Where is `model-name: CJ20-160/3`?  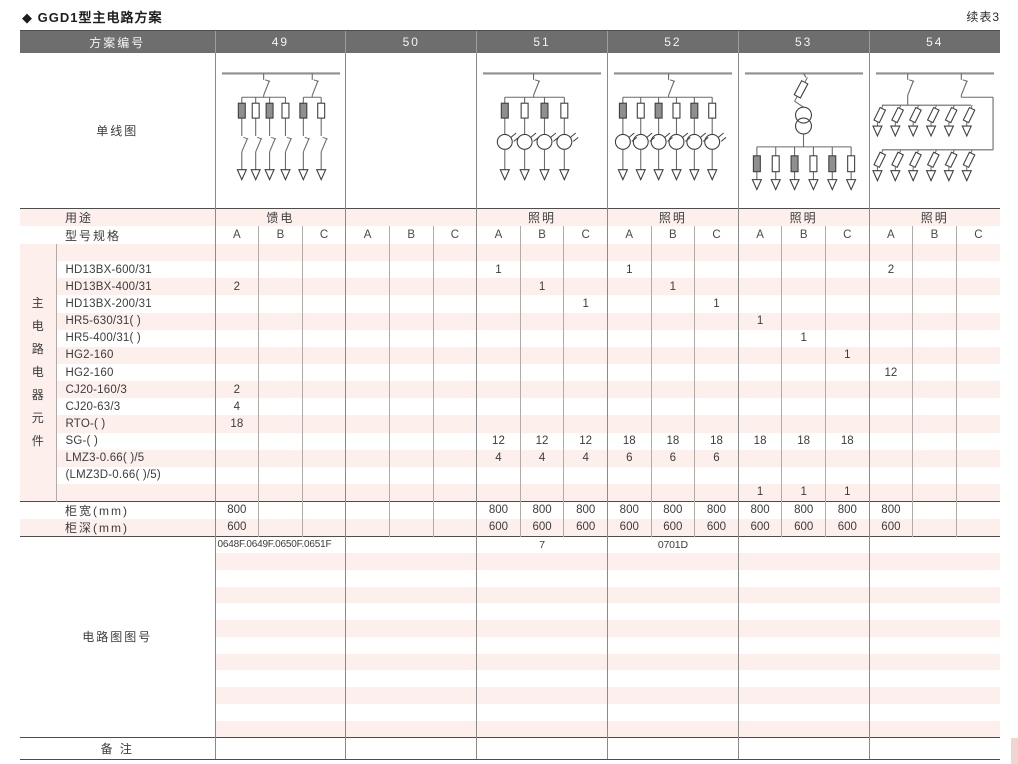 model-name: CJ20-160/3 is located at coordinates (136, 390).